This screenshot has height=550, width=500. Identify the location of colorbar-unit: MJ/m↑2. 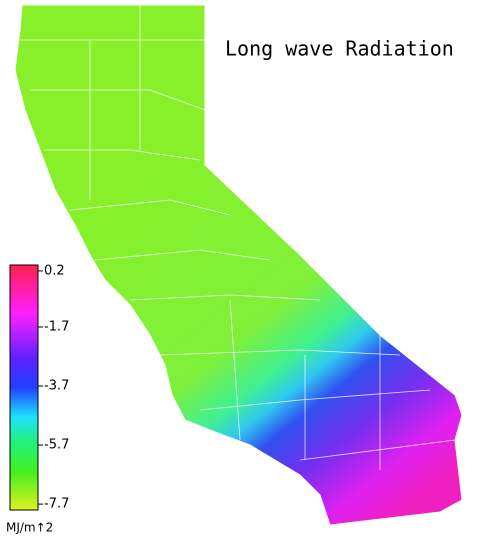
(29, 528).